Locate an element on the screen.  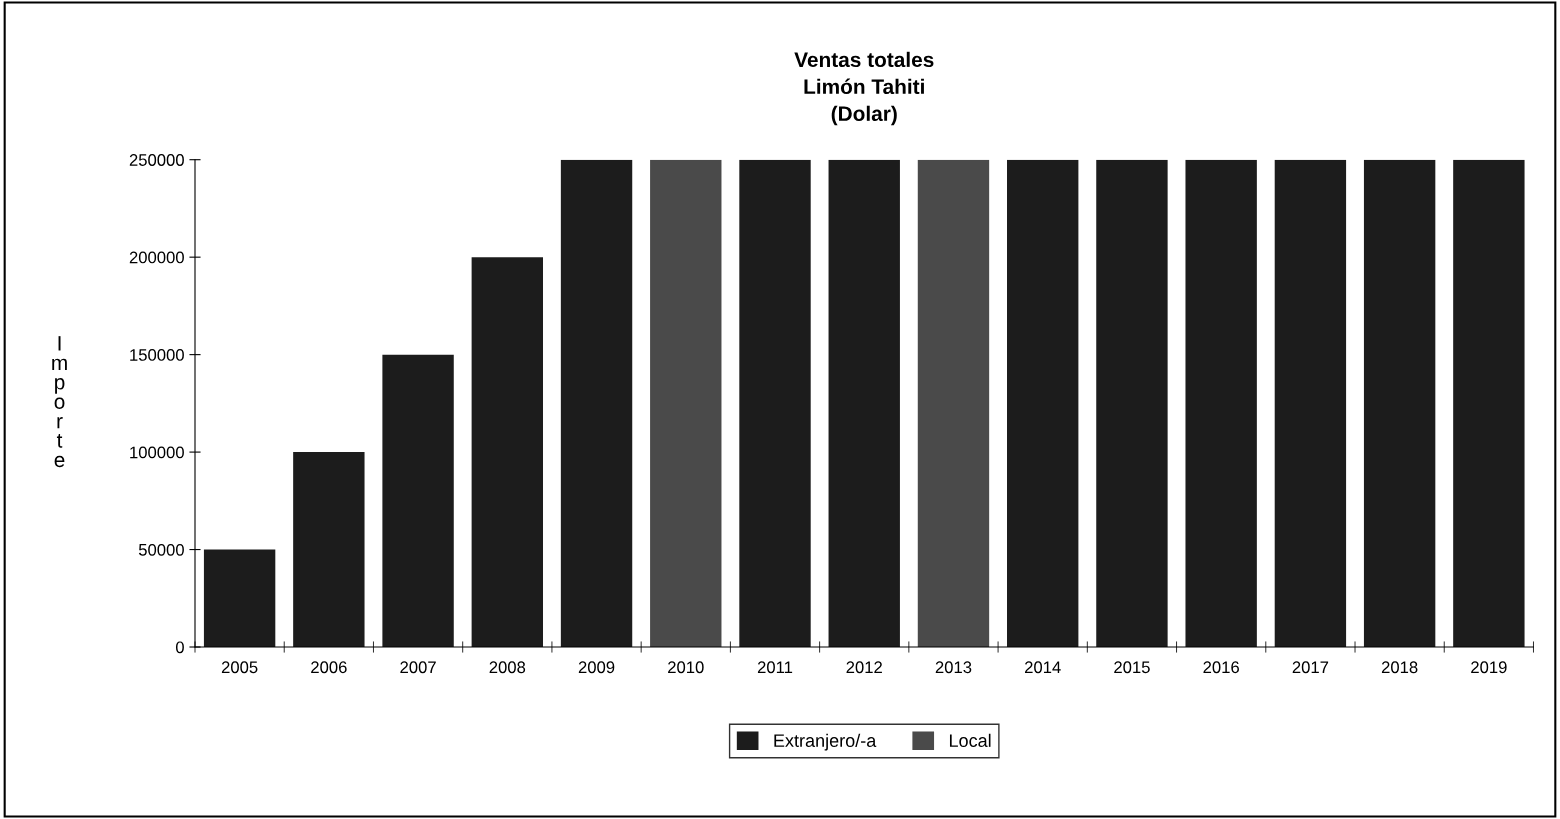
x-tick-label: 2017 is located at coordinates (1310, 667).